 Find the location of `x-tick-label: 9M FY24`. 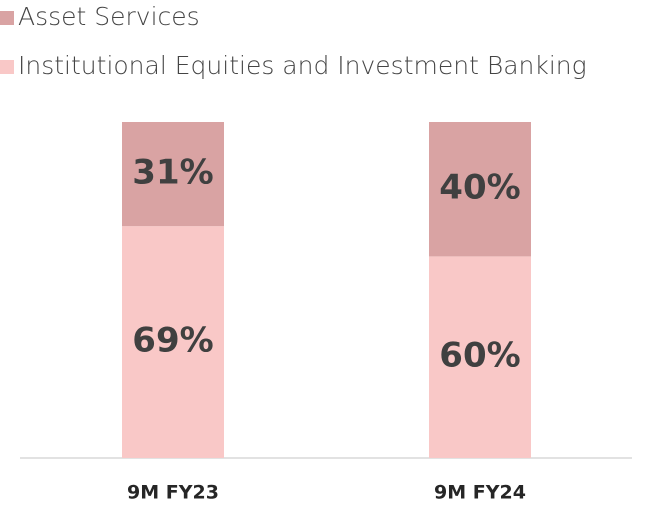

x-tick-label: 9M FY24 is located at coordinates (480, 493).